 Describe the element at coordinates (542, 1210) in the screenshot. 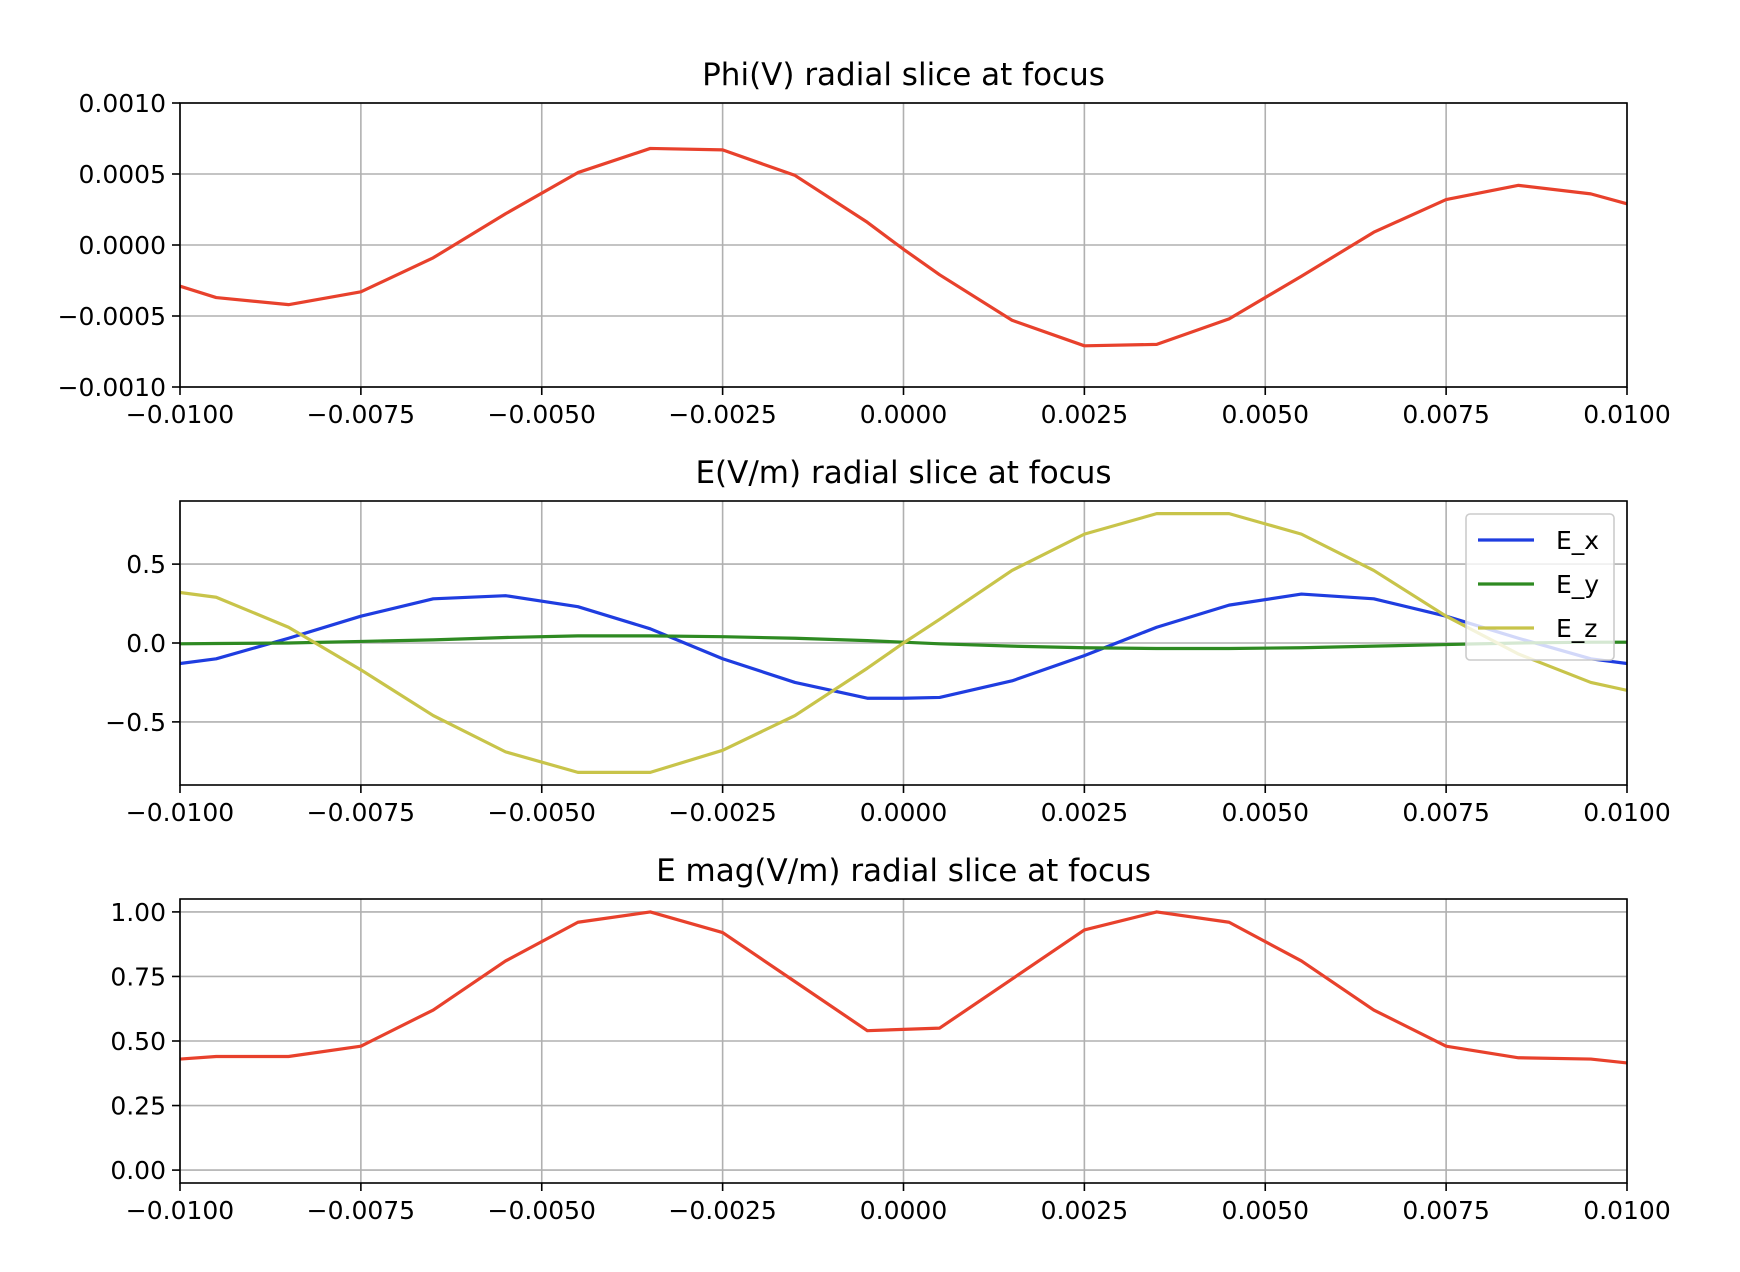

I see `e-mag-xtick-label: −0.0050` at that location.